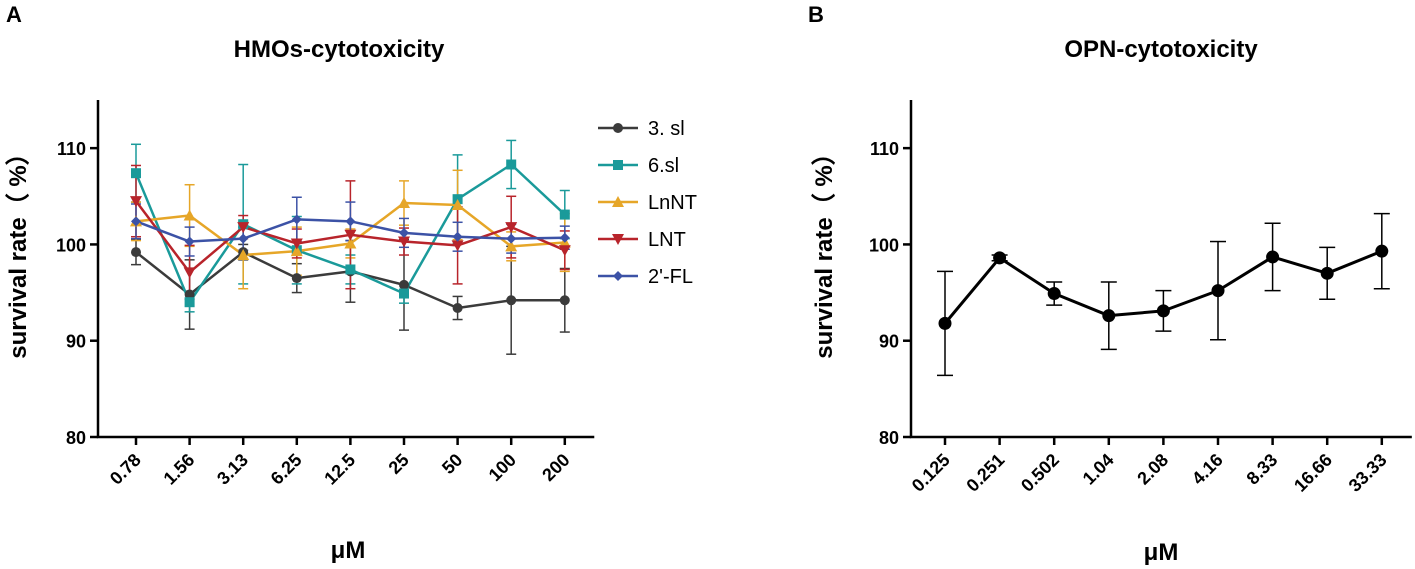  What do you see at coordinates (348, 550) in the screenshot?
I see `panel-a-x-axis-title: μM` at bounding box center [348, 550].